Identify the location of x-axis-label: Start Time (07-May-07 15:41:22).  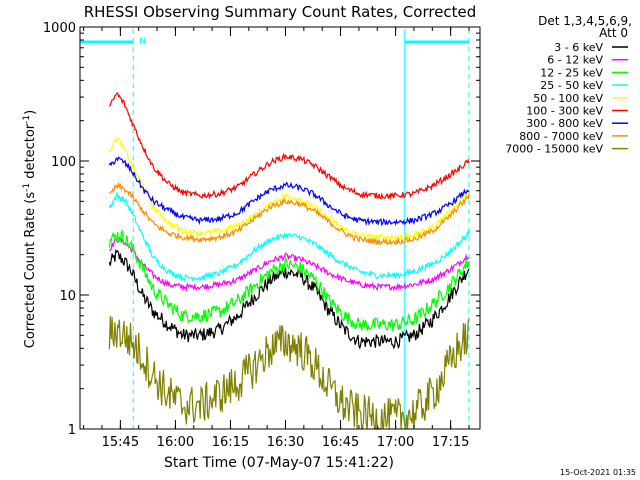
(279, 463).